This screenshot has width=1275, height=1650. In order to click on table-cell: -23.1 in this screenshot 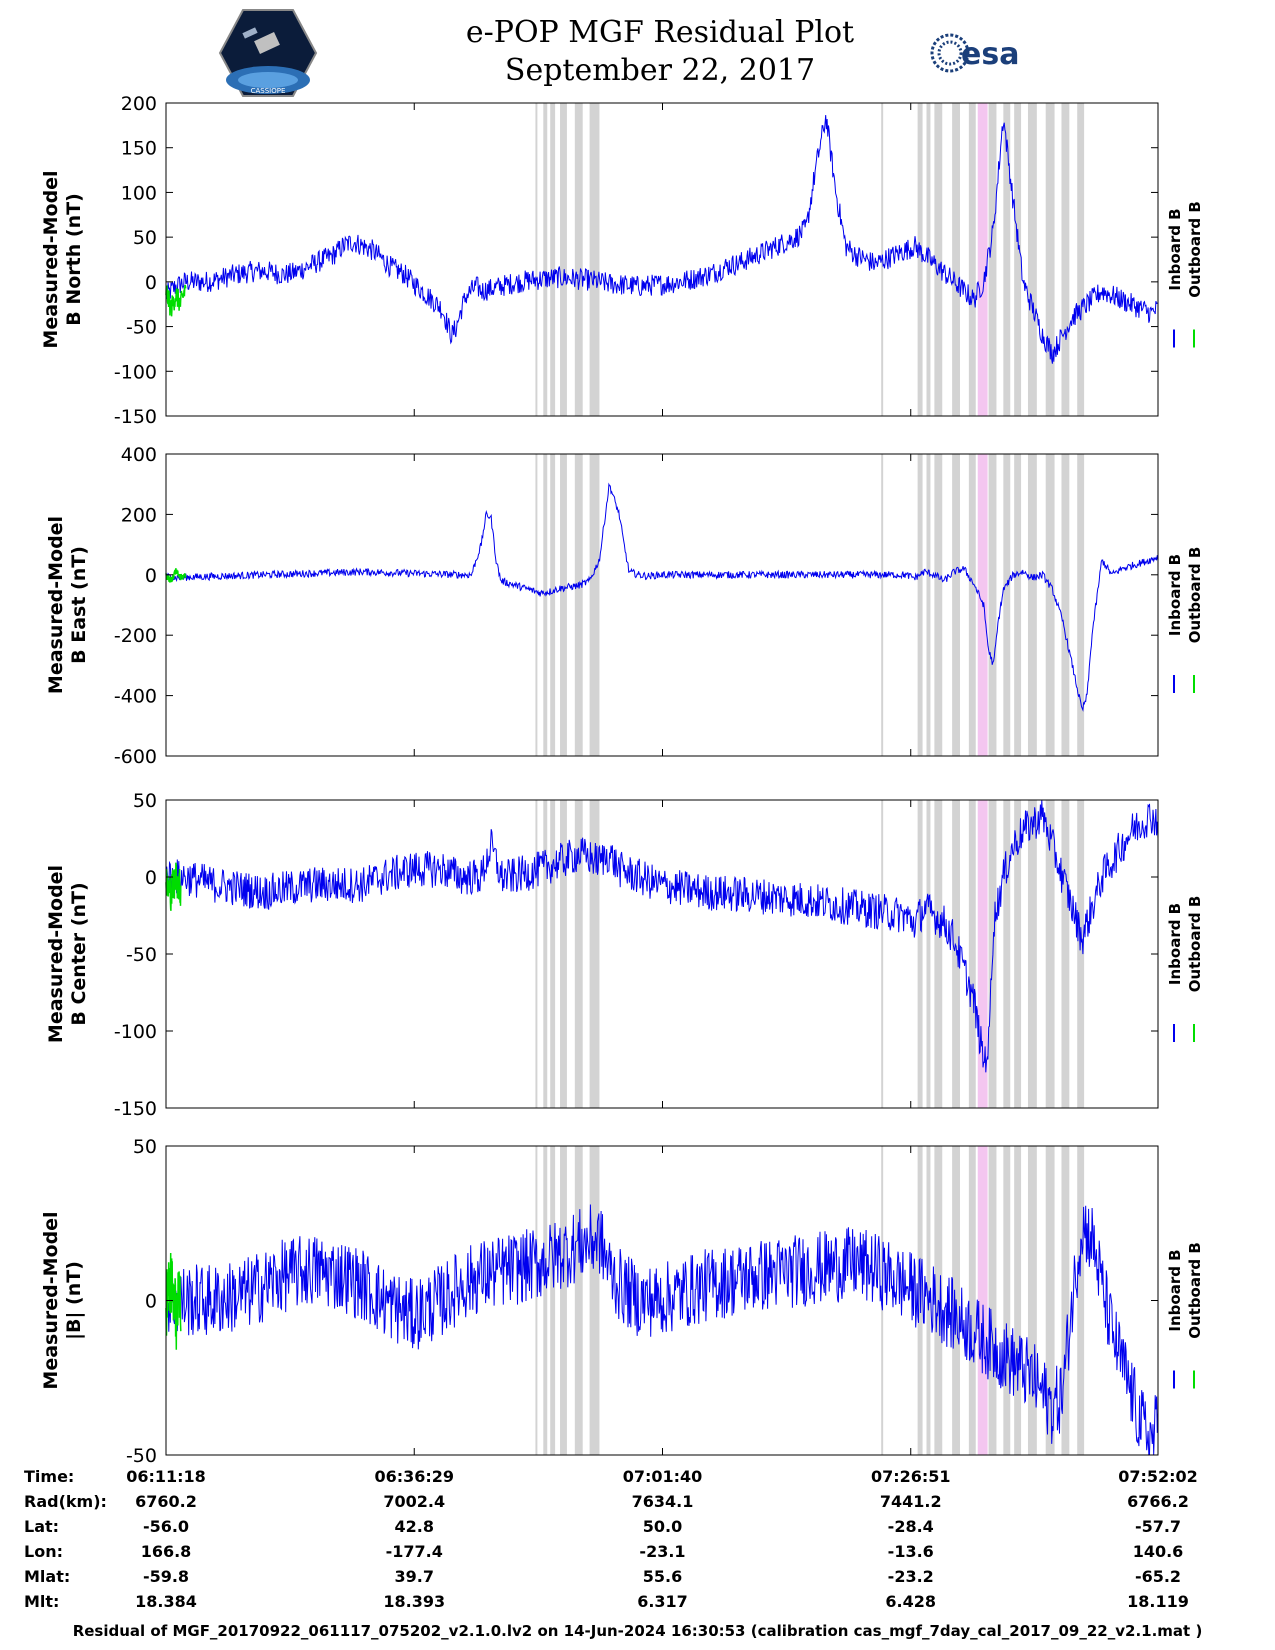, I will do `click(662, 1551)`.